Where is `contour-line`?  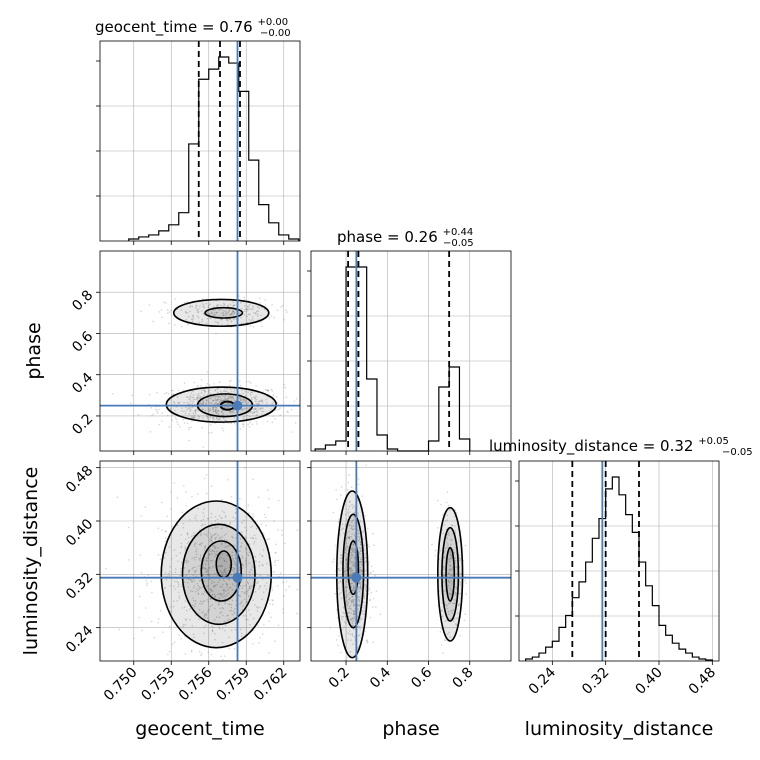
contour-line is located at coordinates (450, 574).